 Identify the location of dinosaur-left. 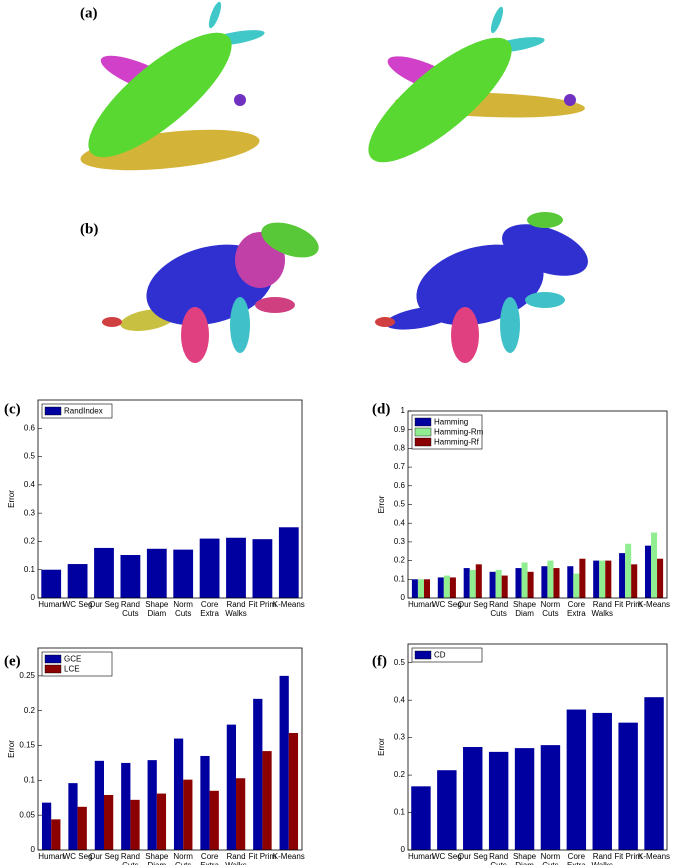
(210, 292).